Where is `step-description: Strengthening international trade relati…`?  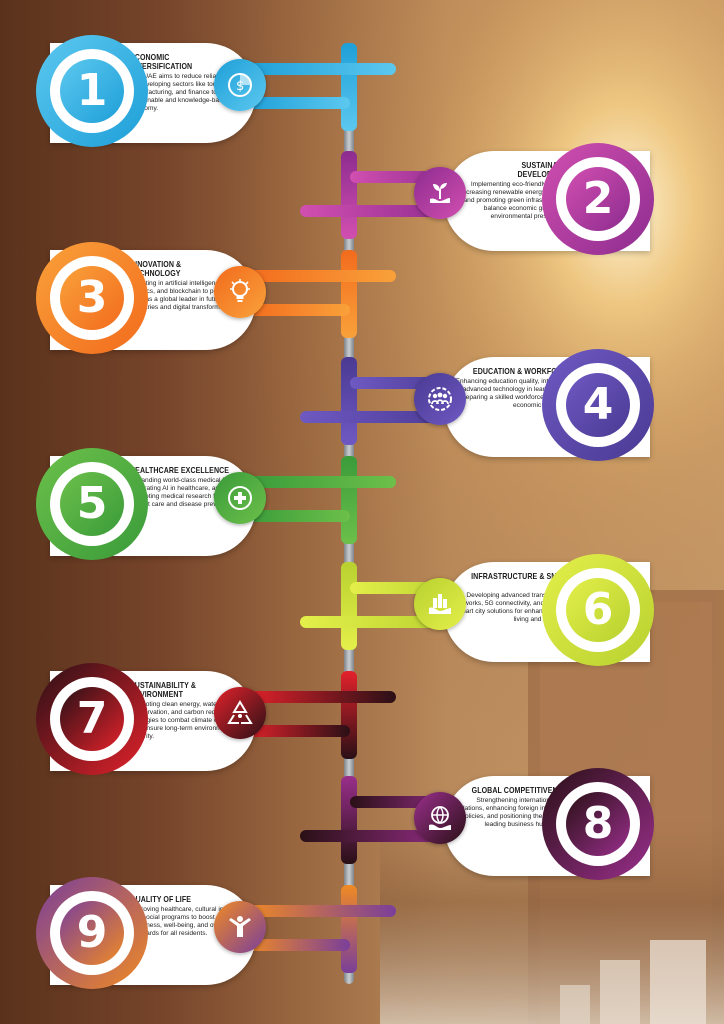
step-description: Strengthening international trade relati… is located at coordinates (514, 812).